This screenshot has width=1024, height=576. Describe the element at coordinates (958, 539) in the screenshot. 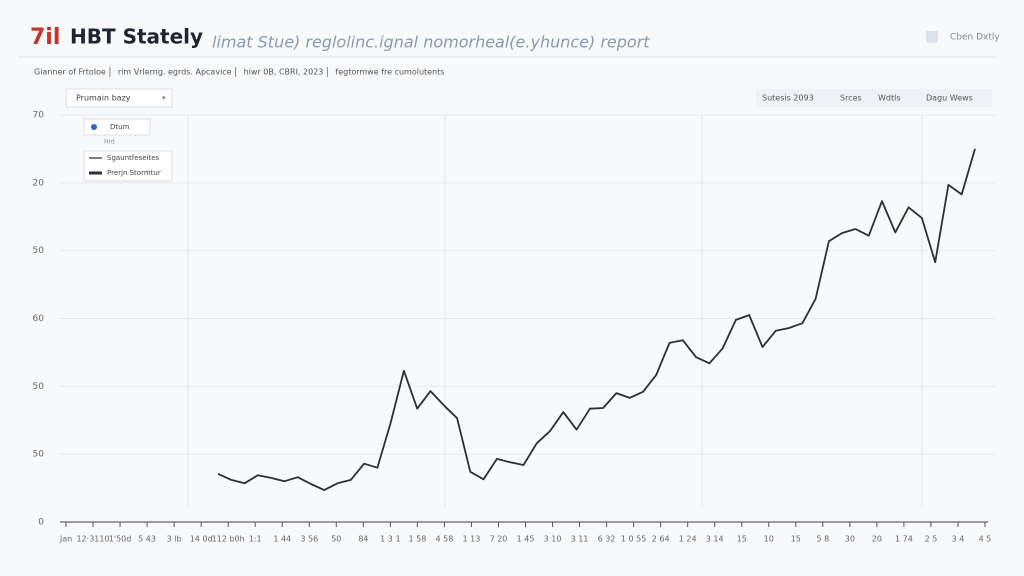

I see `x-label: 3 4` at that location.